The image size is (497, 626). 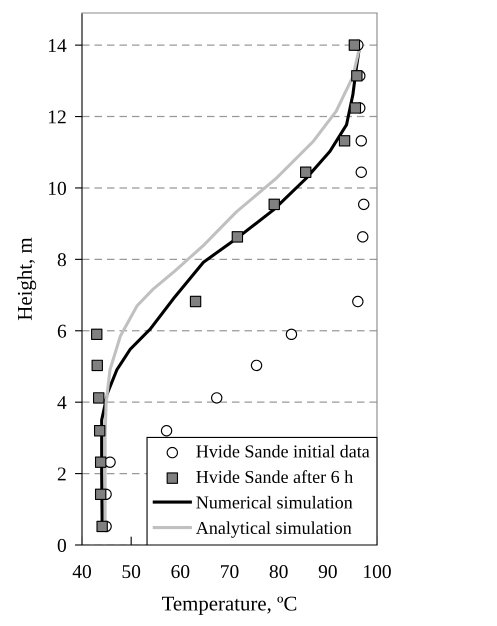 I want to click on x-tick-label: 40, so click(x=81, y=571).